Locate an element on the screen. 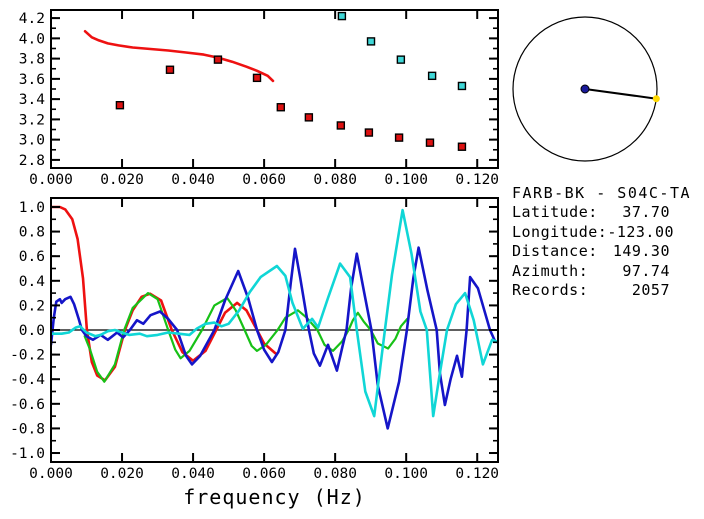 This screenshot has height=519, width=704. latitude-value: 37.70 is located at coordinates (646, 212).